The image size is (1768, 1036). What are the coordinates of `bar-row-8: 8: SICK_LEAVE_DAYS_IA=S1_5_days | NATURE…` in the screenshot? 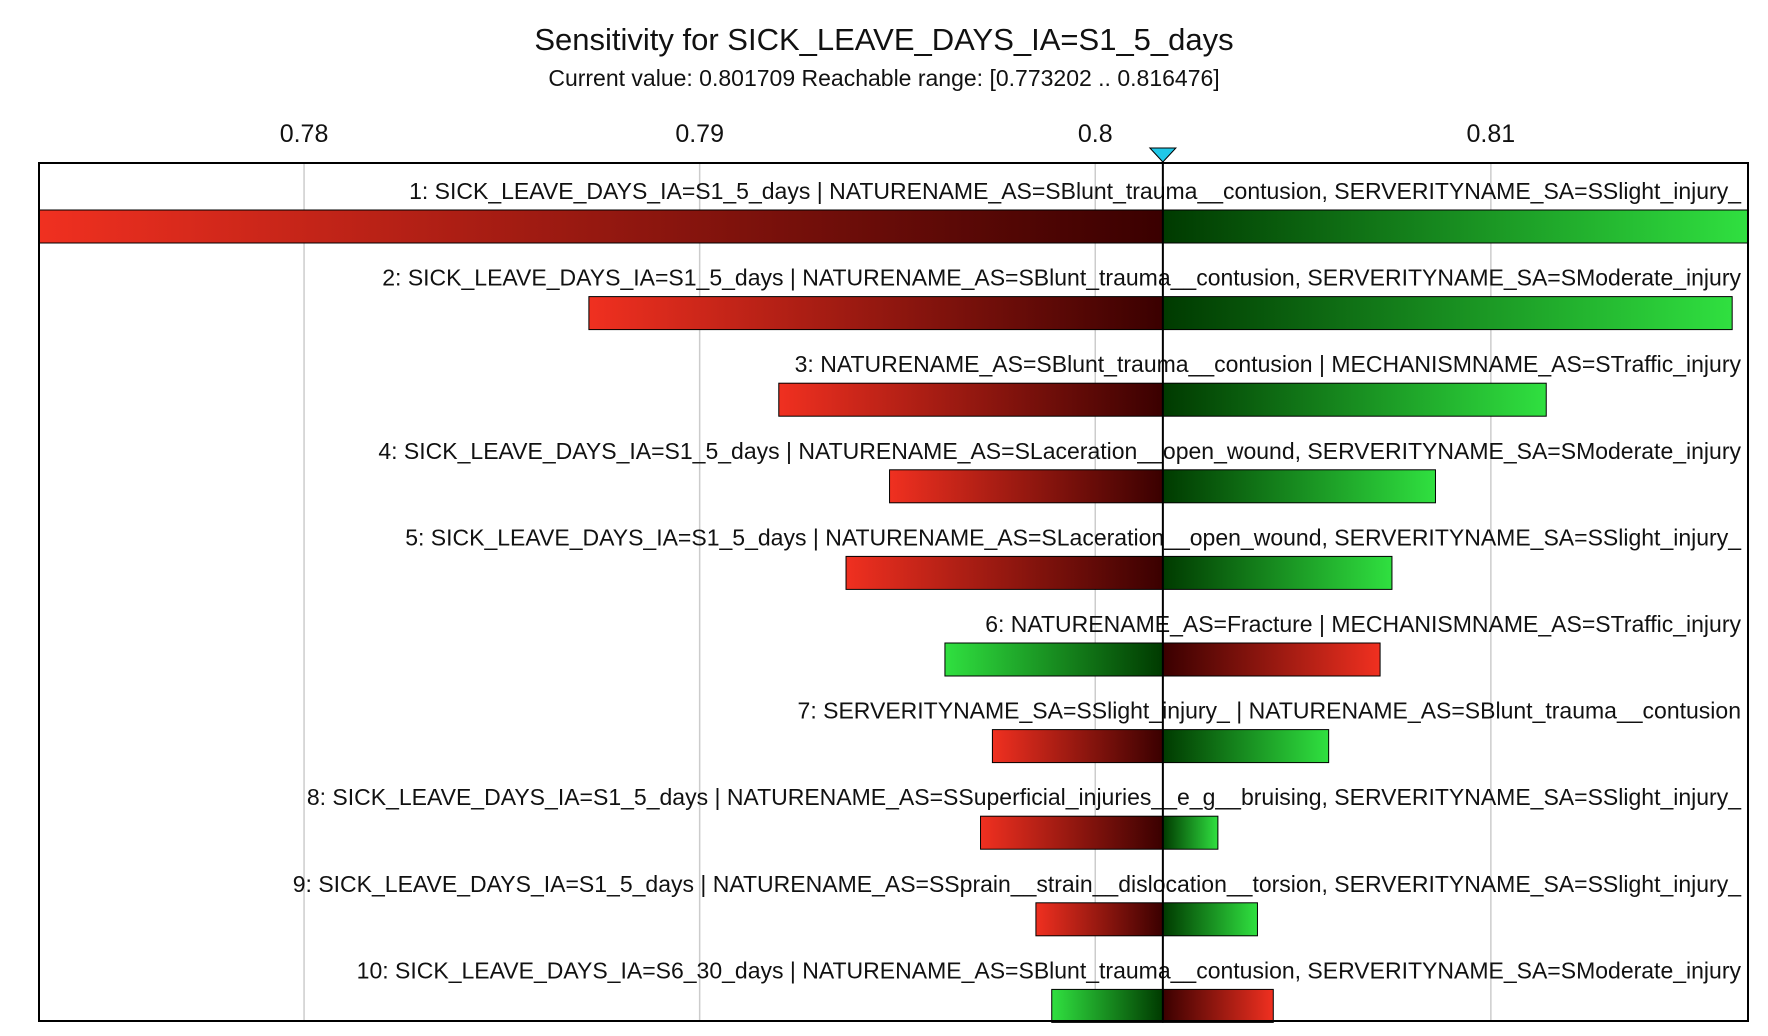 It's located at (1024, 817).